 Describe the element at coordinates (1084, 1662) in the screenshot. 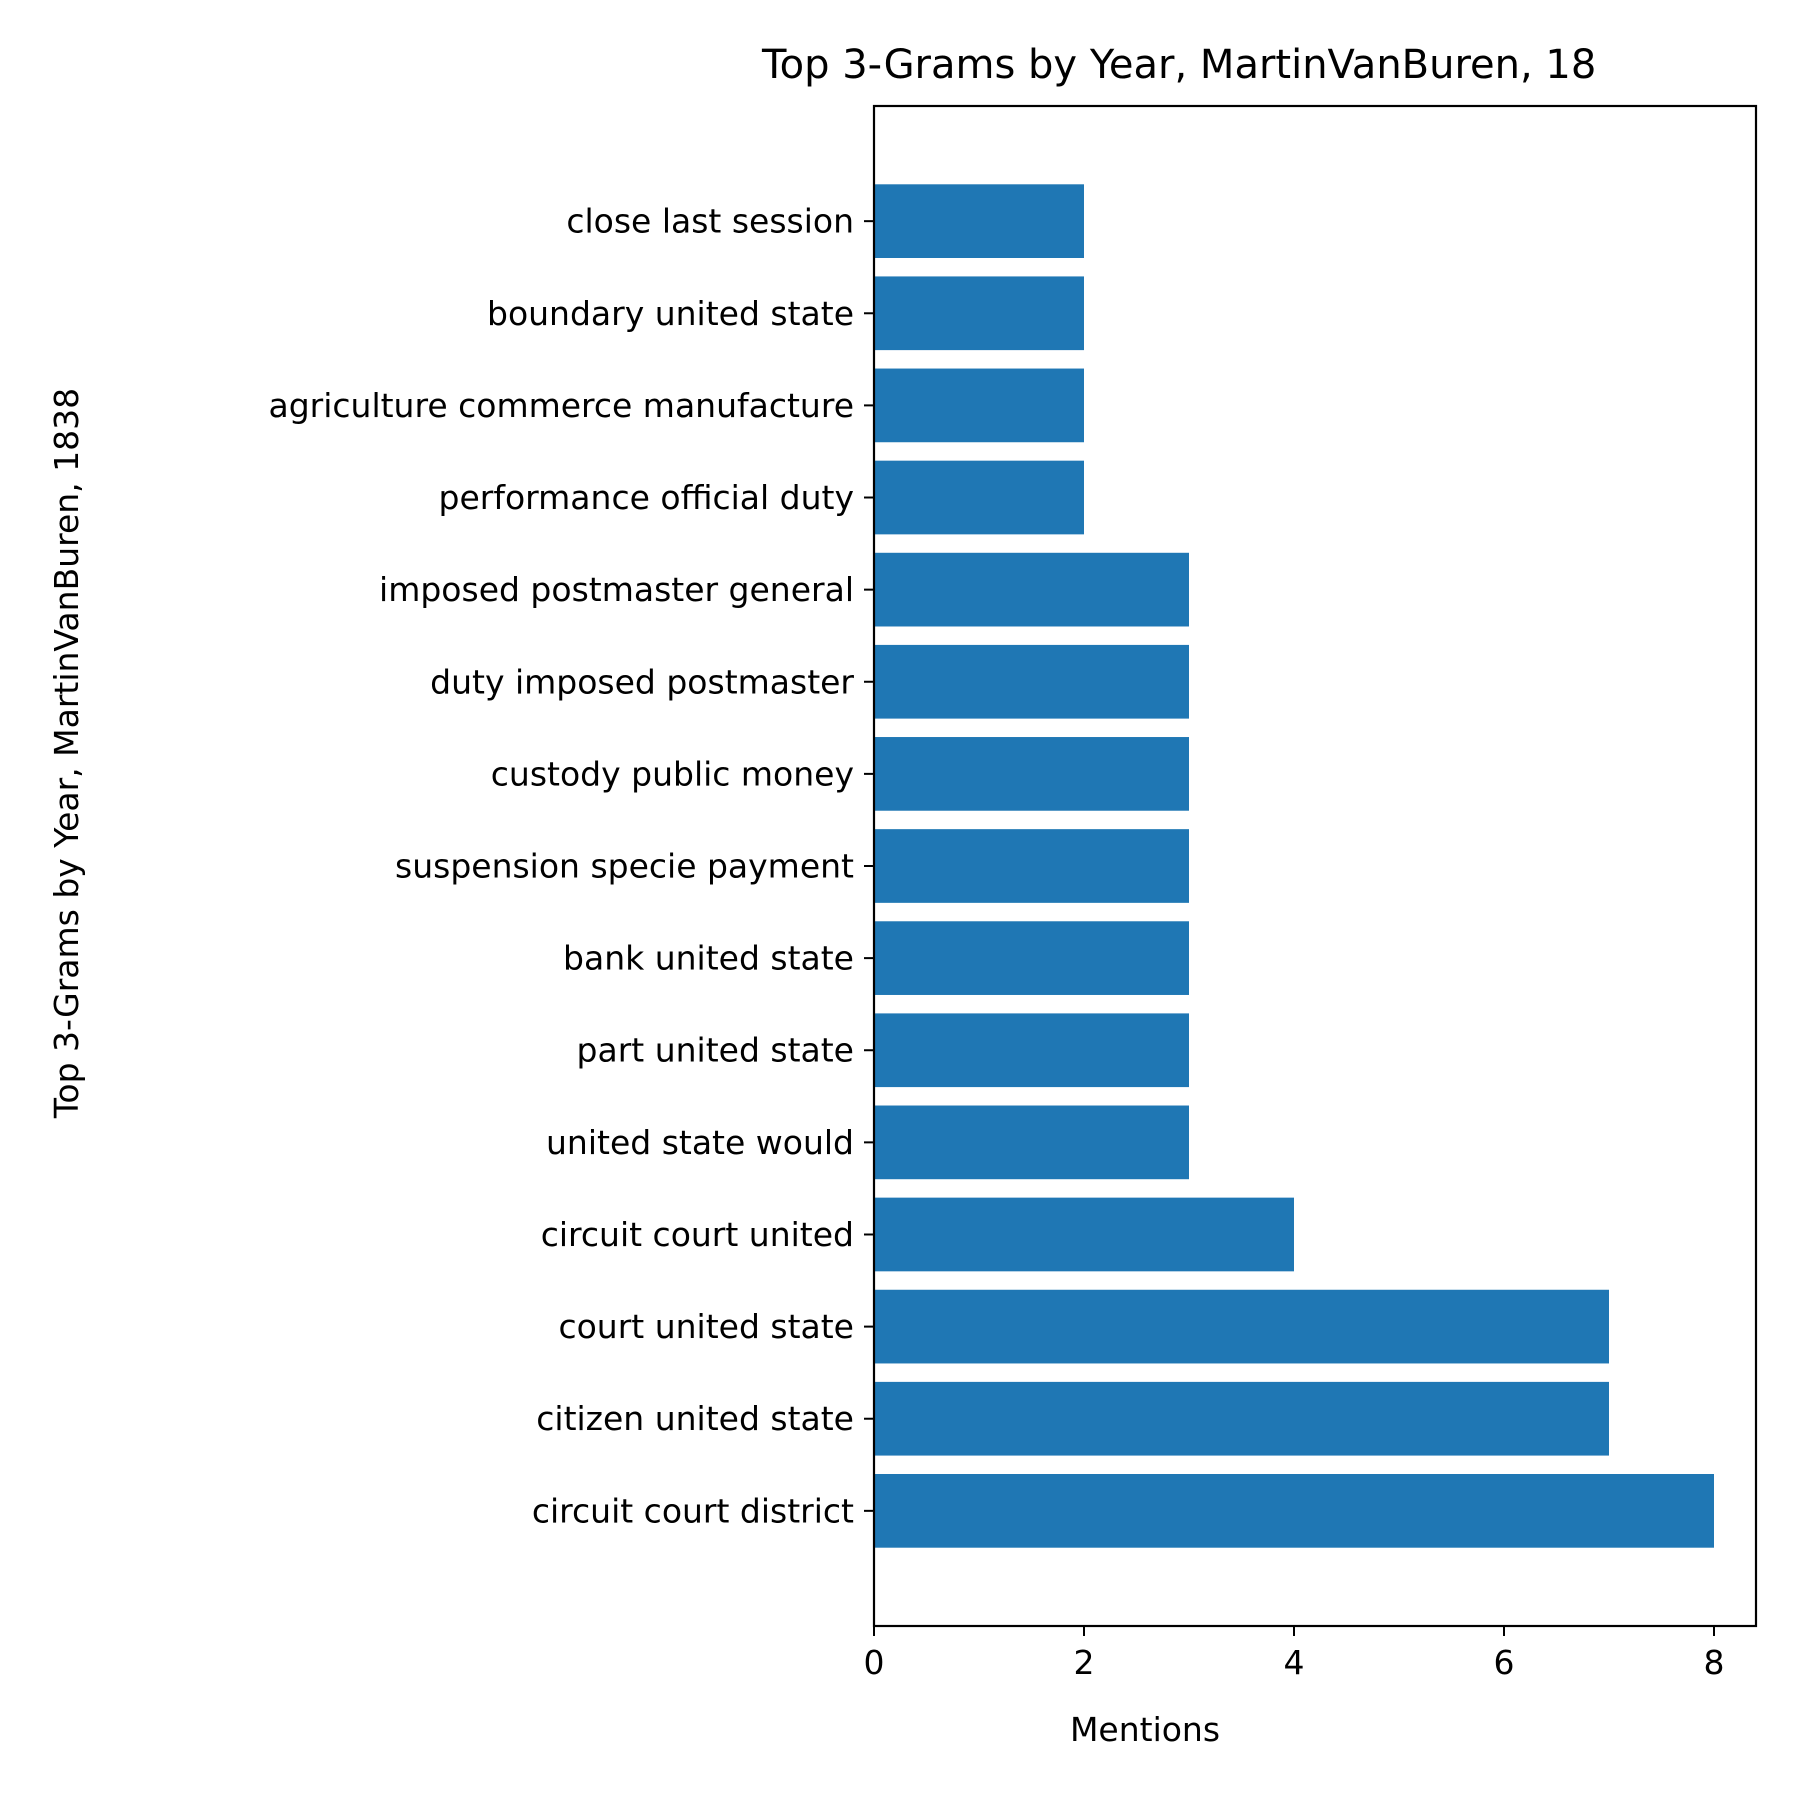

I see `x-tick-label: 2` at that location.